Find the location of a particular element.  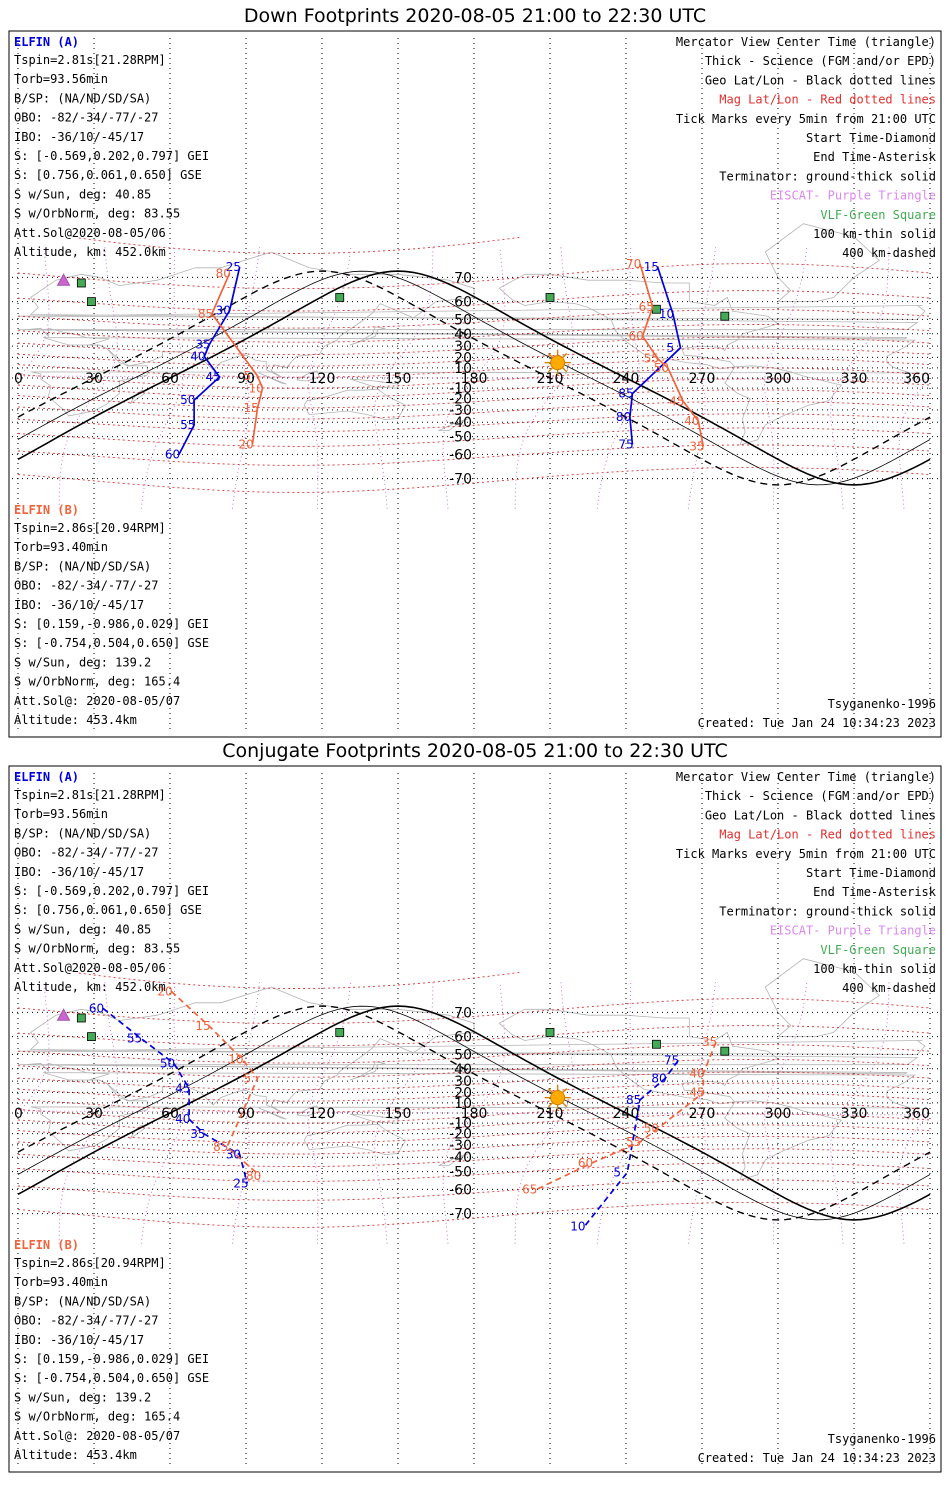

legend-line: Thick - Science (FGM and/or EPD) is located at coordinates (820, 796).